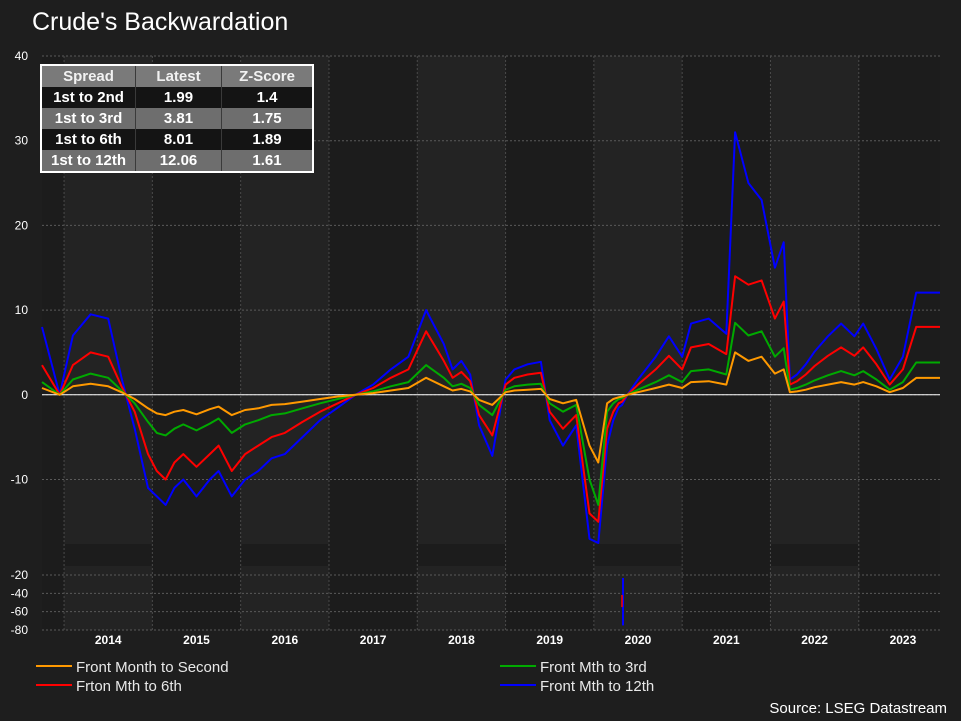 This screenshot has height=721, width=961. Describe the element at coordinates (638, 640) in the screenshot. I see `x-tick-label: 2020` at that location.